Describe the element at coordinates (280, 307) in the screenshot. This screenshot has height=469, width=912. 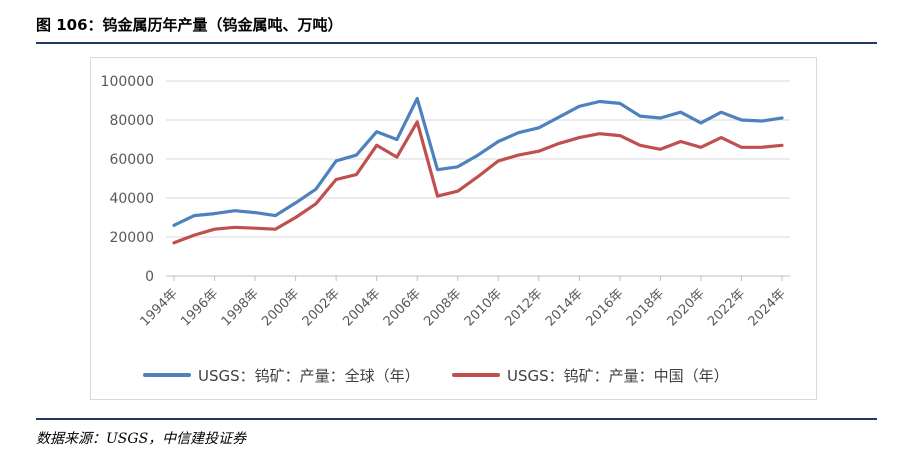
I see `x-tick-label: 2000年` at that location.